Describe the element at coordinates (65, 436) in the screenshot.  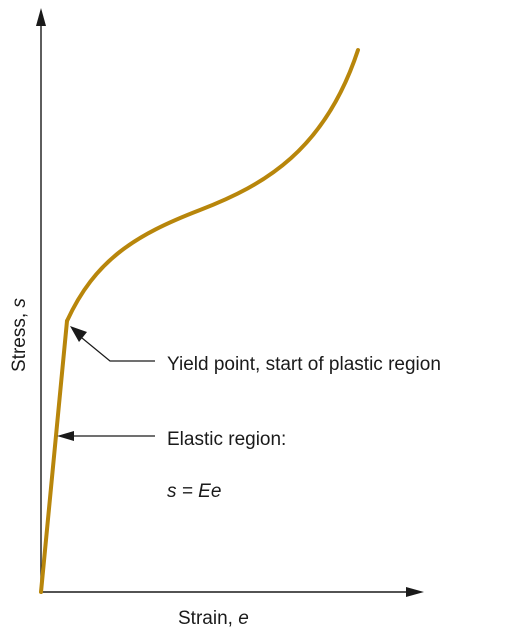
I see `elastic-region-arrowhead` at that location.